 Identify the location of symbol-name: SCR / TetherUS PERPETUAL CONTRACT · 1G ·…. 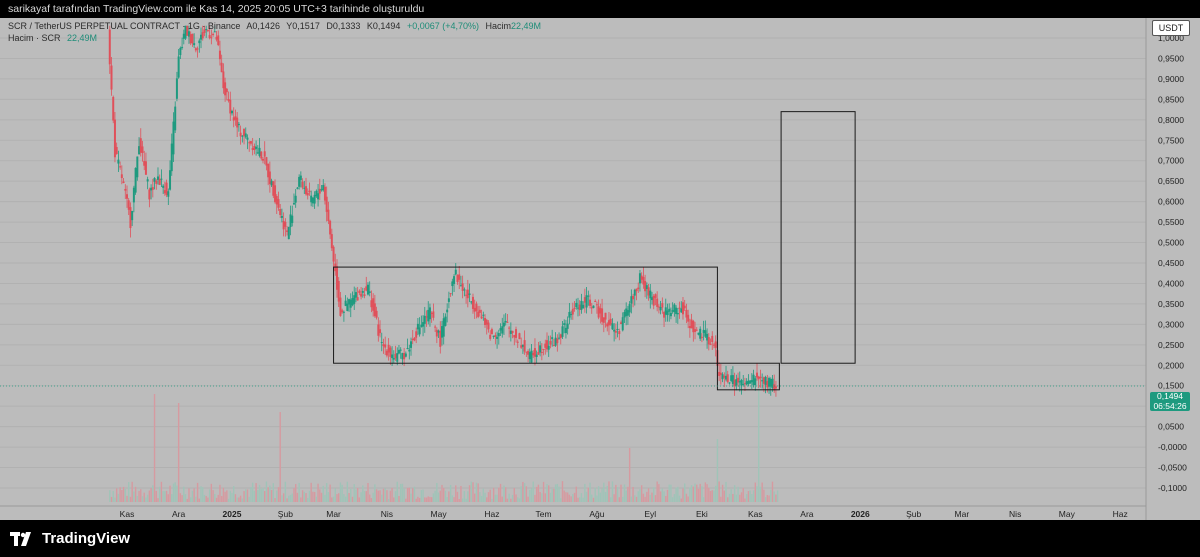
(124, 26).